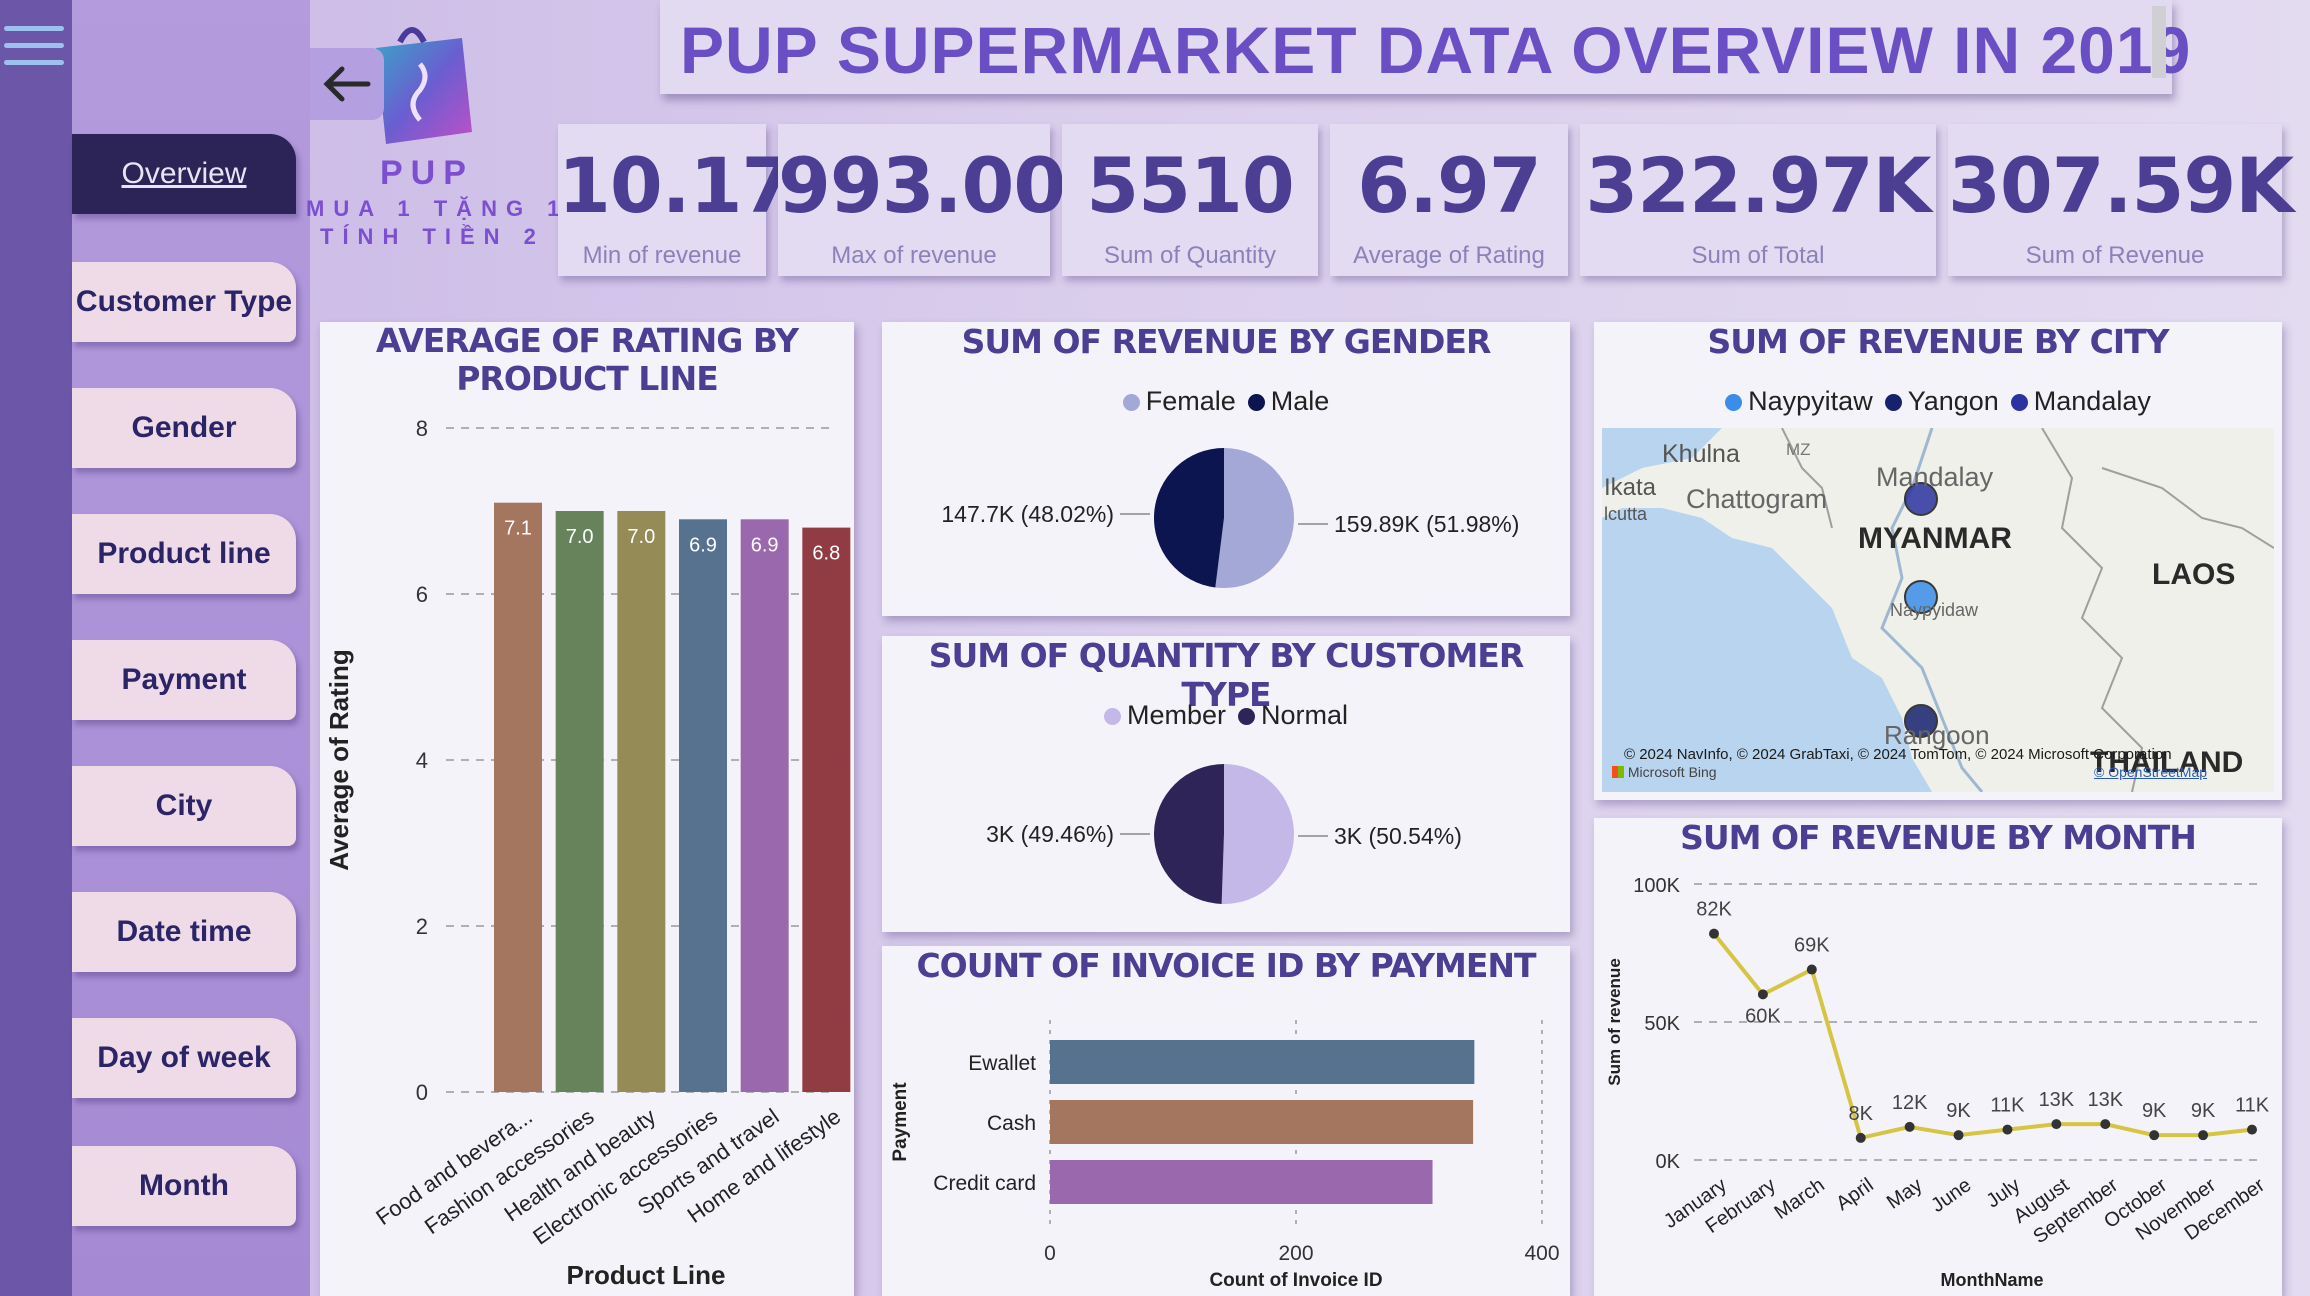 Image resolution: width=2310 pixels, height=1296 pixels. I want to click on x-tick-label: June, so click(1951, 1195).